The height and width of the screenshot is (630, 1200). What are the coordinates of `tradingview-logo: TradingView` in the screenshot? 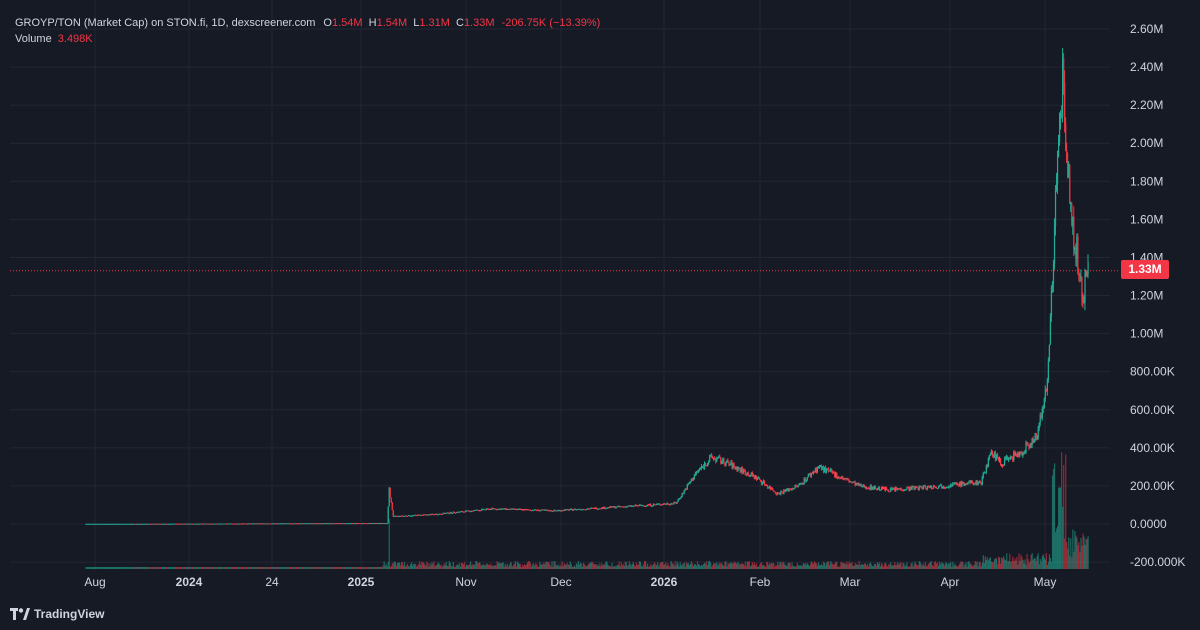 It's located at (57, 614).